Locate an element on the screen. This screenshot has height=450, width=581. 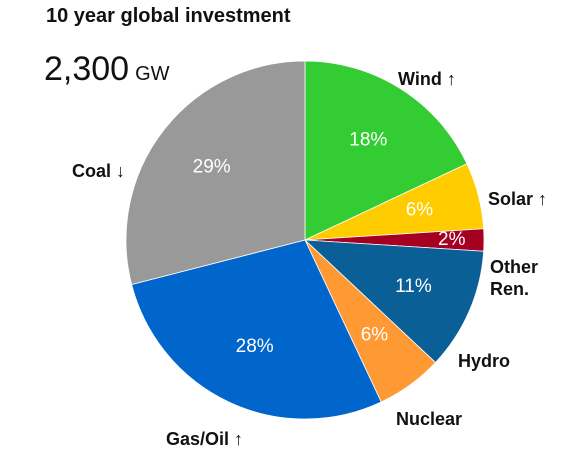
category-label: Wind ↑ is located at coordinates (427, 79).